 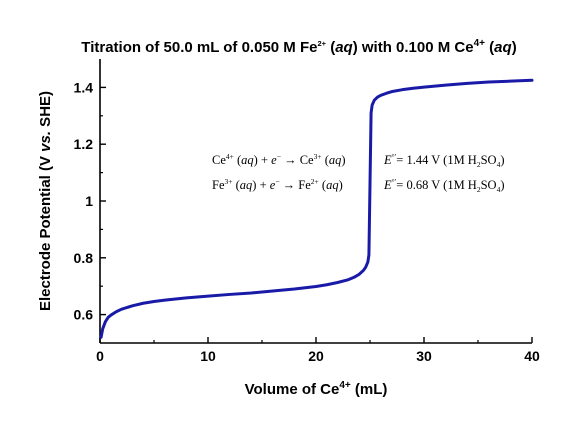 I want to click on fe-half-reaction: Fe3+ (aq) + e− → Fe2+ (aq), so click(x=277, y=184).